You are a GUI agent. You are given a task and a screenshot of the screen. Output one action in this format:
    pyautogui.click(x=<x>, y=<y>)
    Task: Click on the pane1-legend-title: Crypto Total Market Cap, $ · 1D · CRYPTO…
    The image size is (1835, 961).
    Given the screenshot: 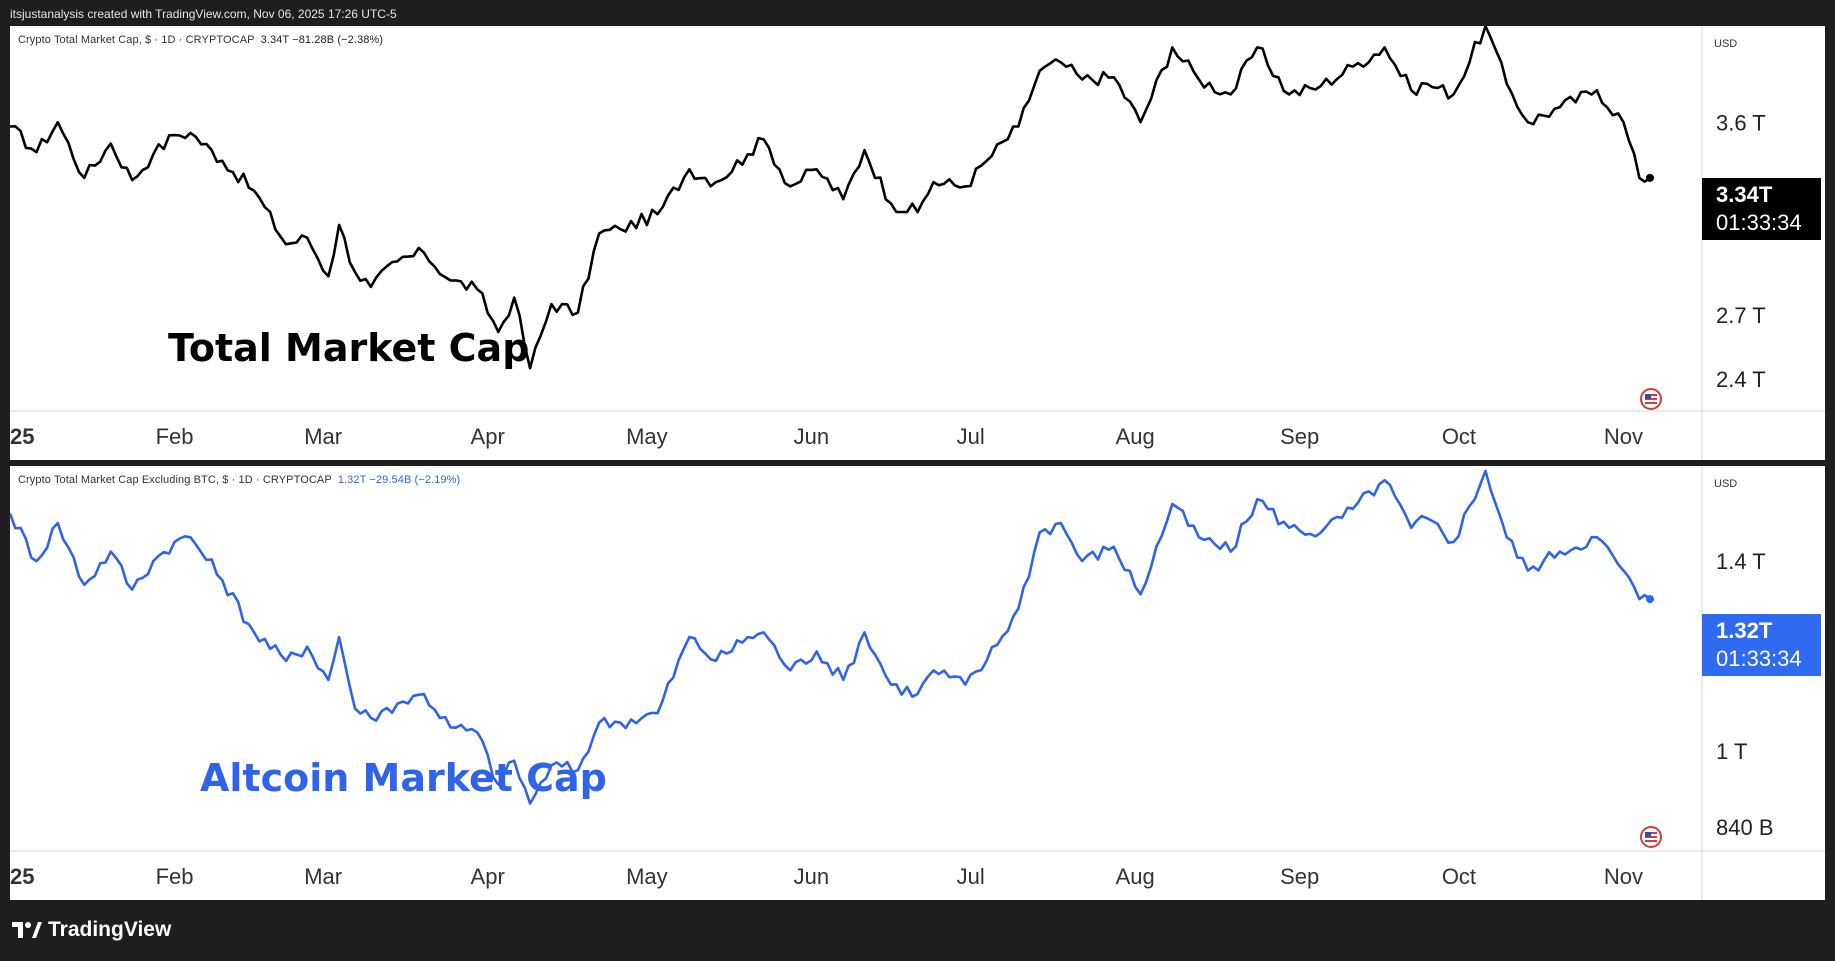 What is the action you would take?
    pyautogui.click(x=136, y=40)
    